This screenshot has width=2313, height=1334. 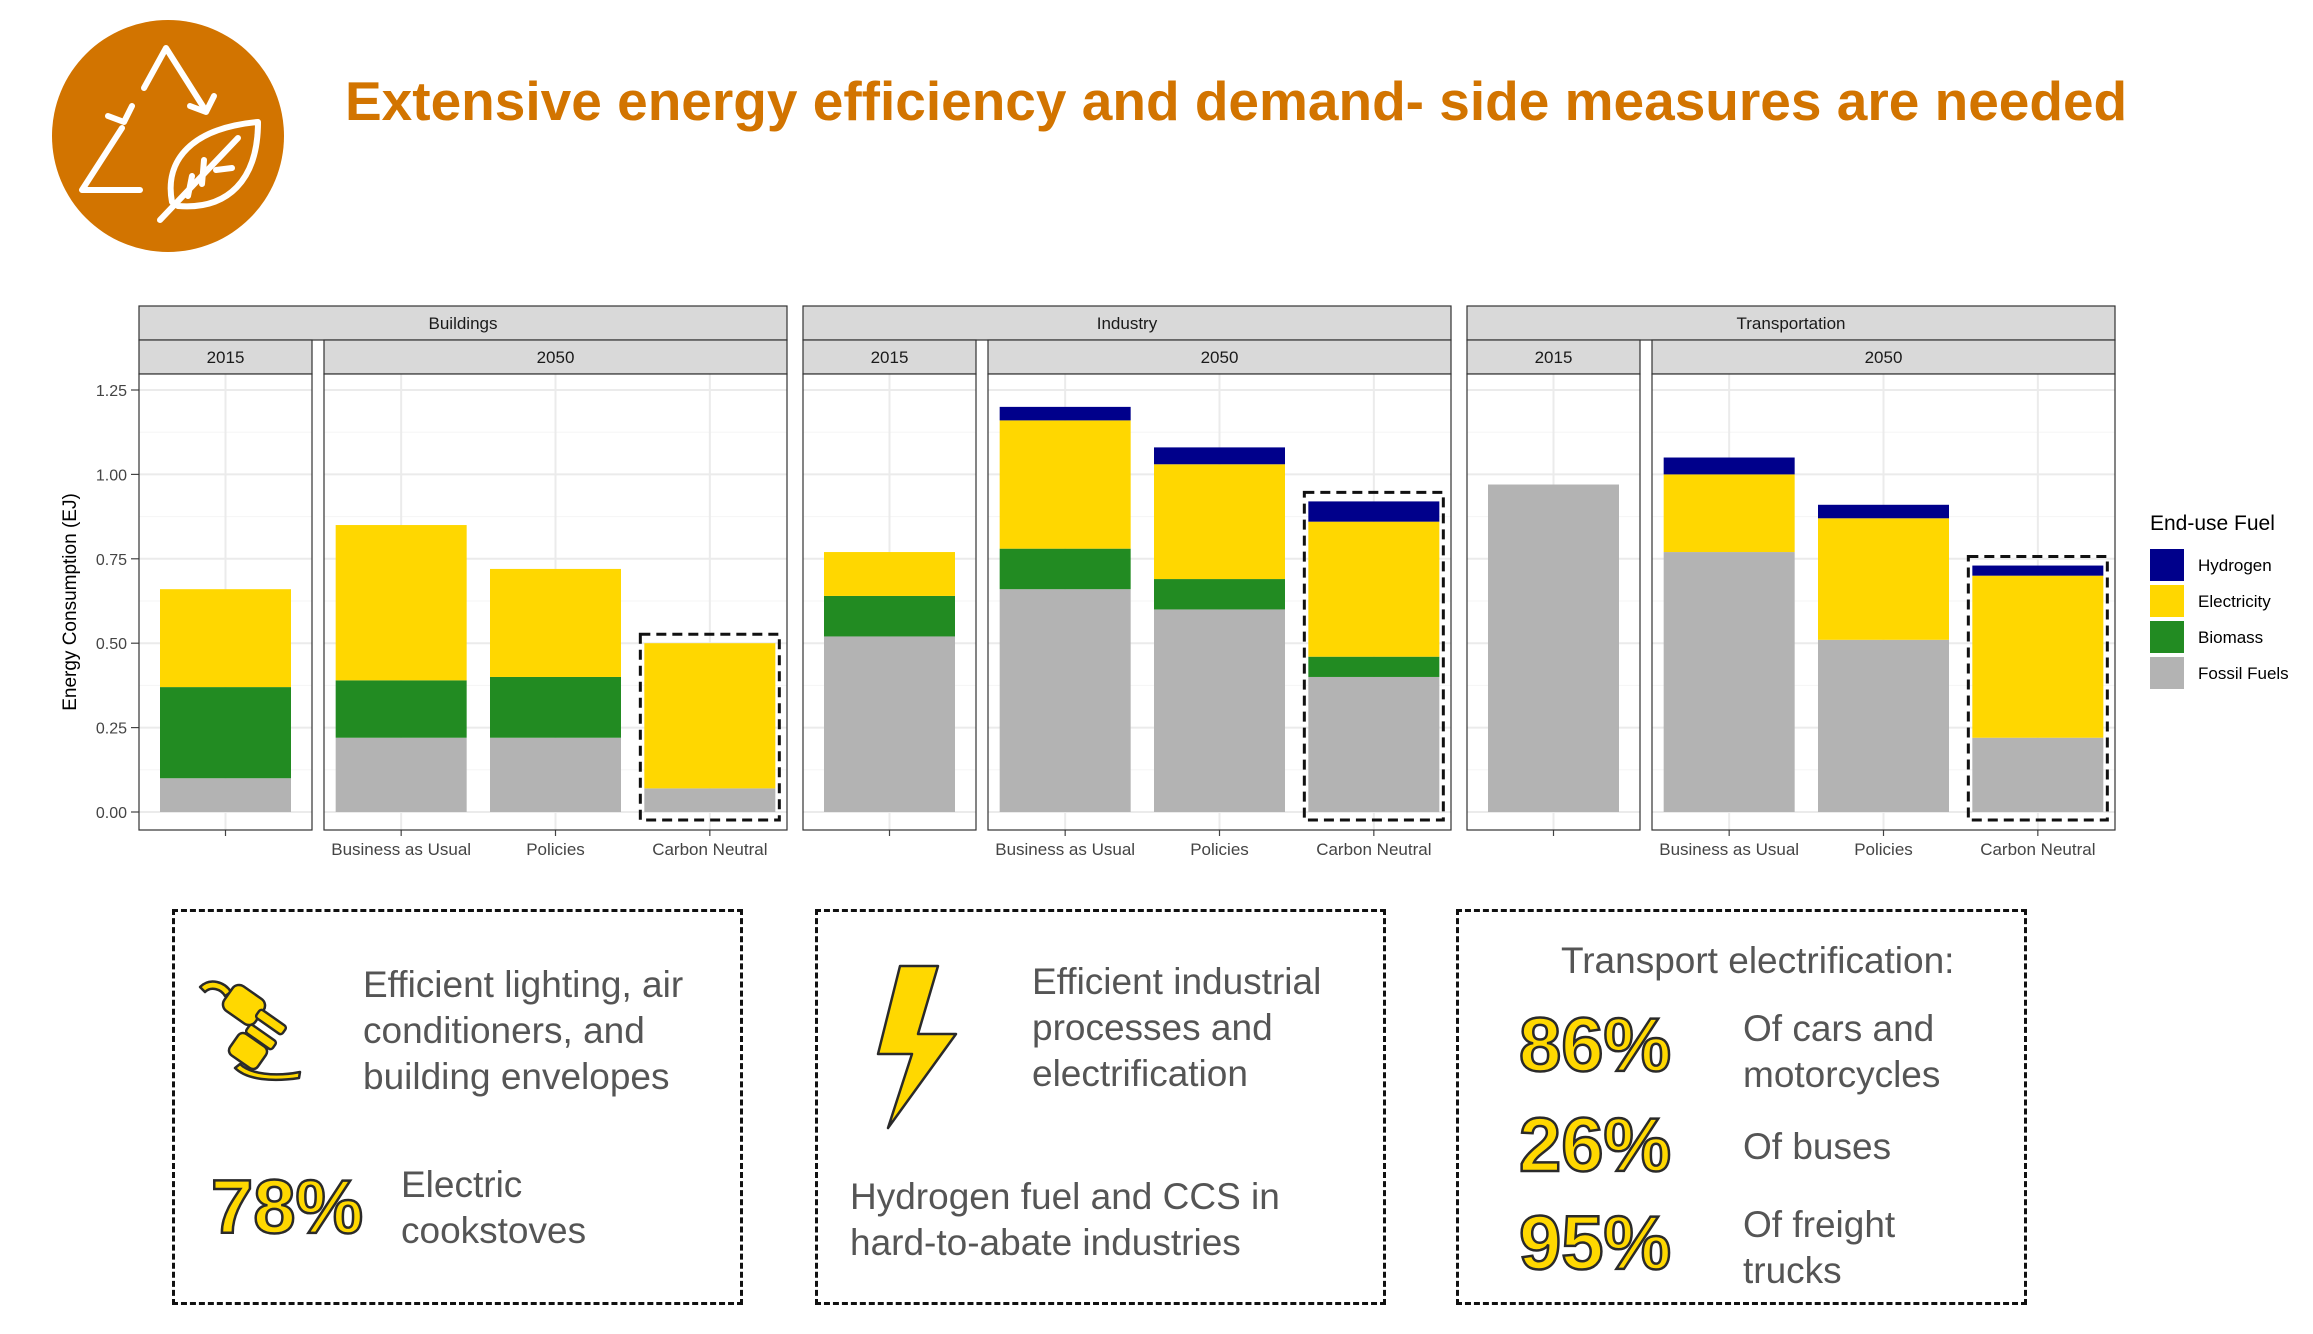 I want to click on cookstove-label-line-1: Electric, so click(x=462, y=1184).